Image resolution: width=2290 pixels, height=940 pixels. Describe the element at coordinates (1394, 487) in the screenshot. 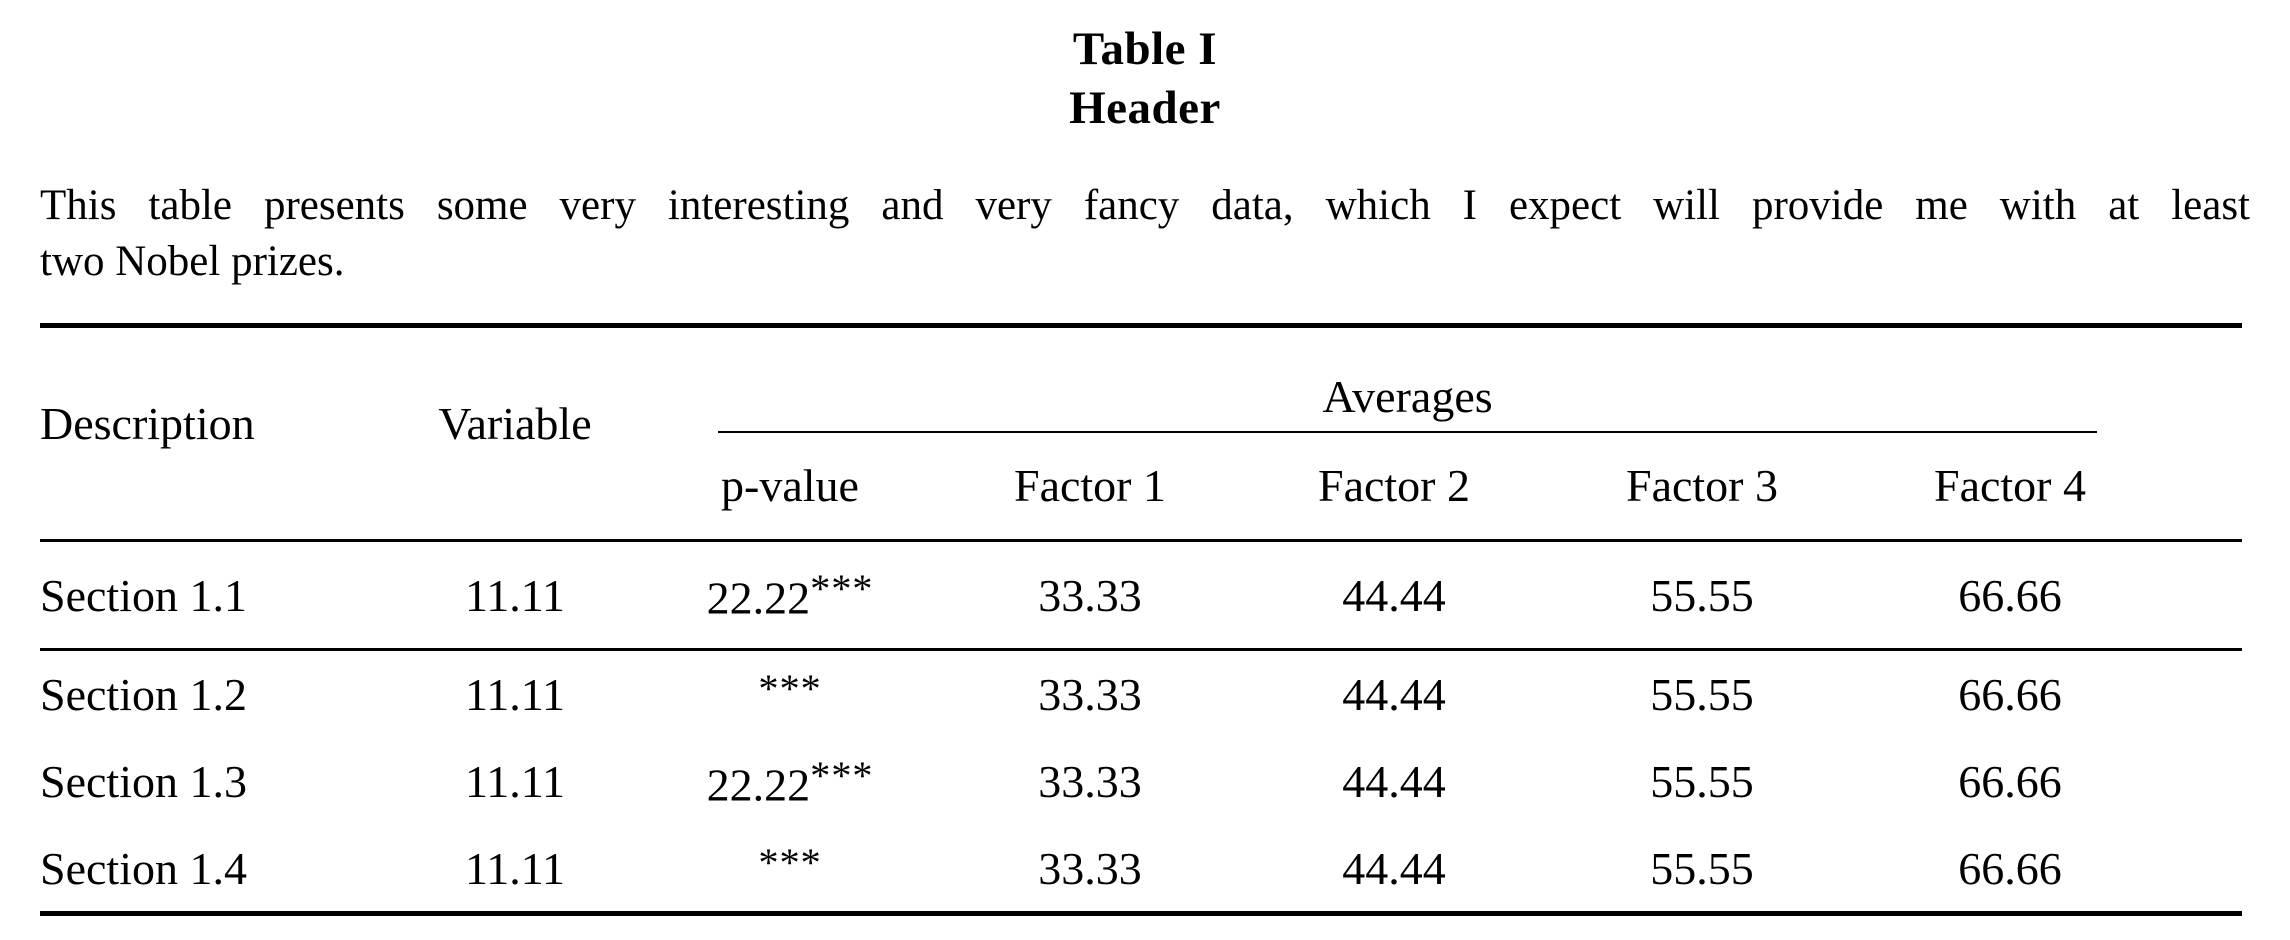

I see `col-header-factor-2: Factor 2` at that location.